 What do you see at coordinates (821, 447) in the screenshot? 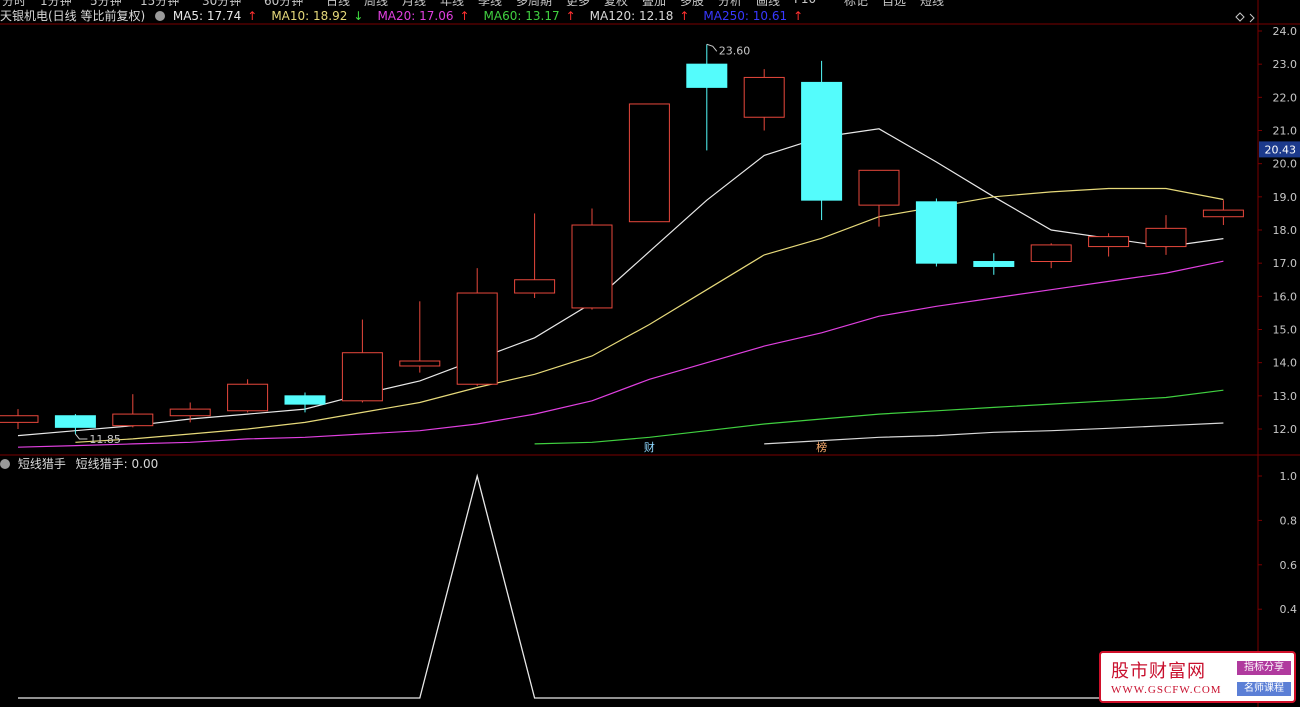
I see `event-marker: 榜` at bounding box center [821, 447].